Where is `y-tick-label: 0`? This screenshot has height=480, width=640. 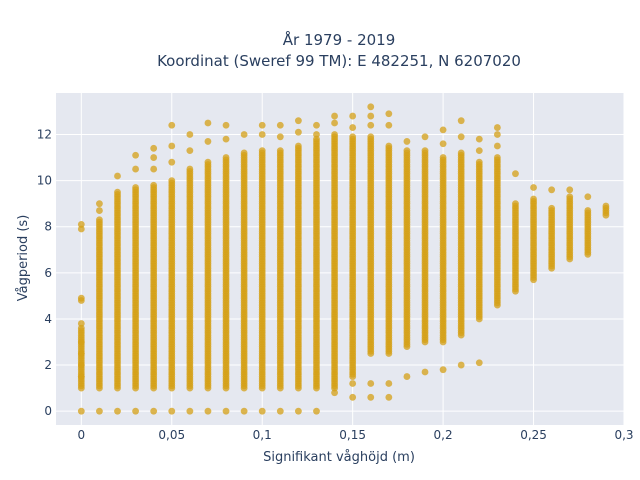 y-tick-label: 0 is located at coordinates (48, 411).